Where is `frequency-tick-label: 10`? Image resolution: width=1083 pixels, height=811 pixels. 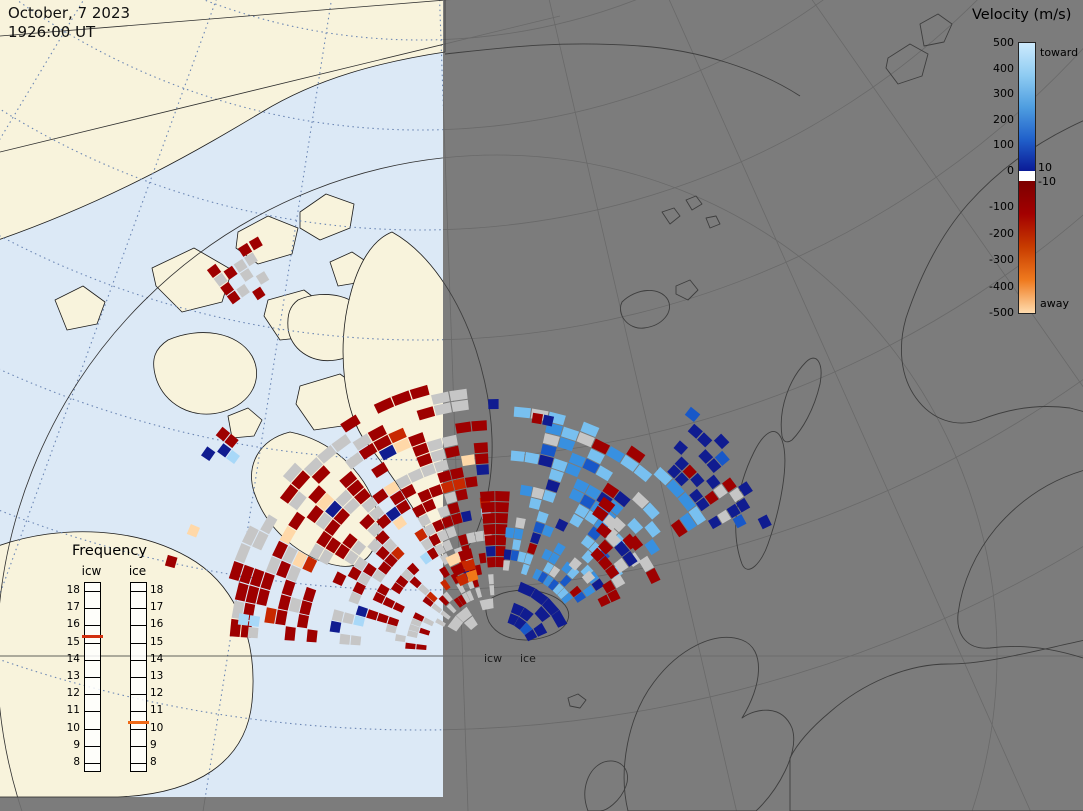 frequency-tick-label: 10 is located at coordinates (73, 727).